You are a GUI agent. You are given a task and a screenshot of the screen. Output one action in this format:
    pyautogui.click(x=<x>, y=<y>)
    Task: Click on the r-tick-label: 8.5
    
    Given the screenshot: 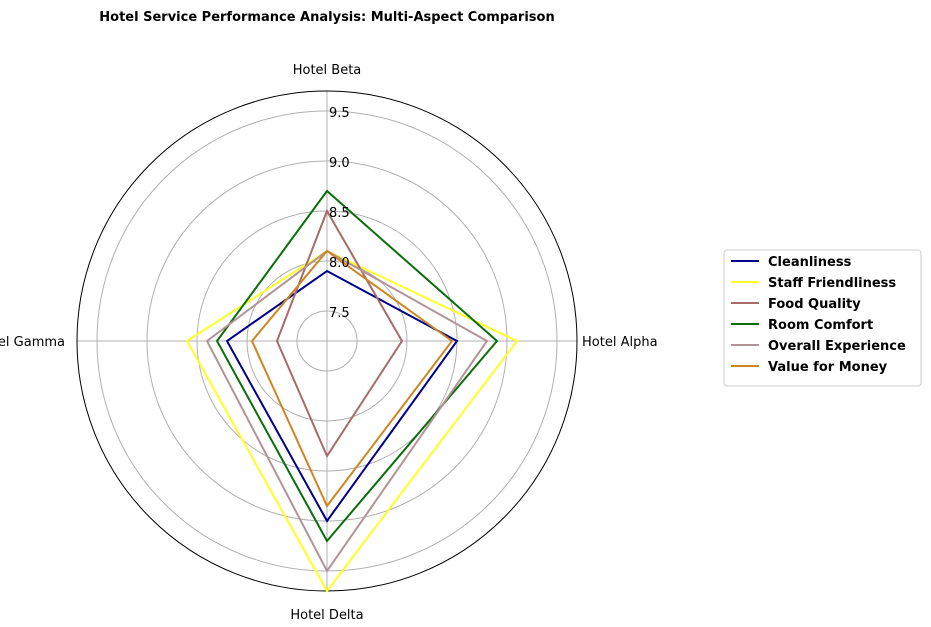 What is the action you would take?
    pyautogui.click(x=339, y=213)
    